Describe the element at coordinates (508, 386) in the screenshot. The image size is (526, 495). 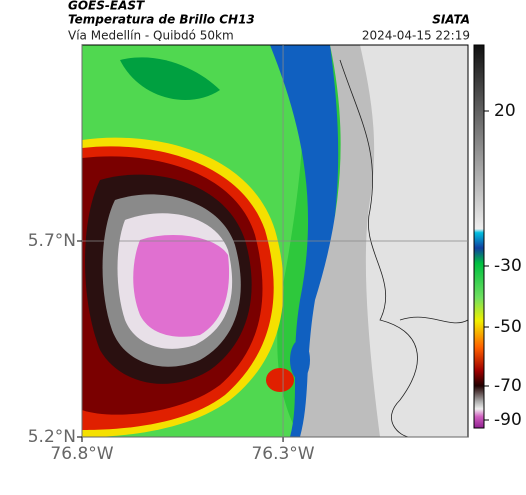
I see `colorbar-tick-label: -70` at that location.